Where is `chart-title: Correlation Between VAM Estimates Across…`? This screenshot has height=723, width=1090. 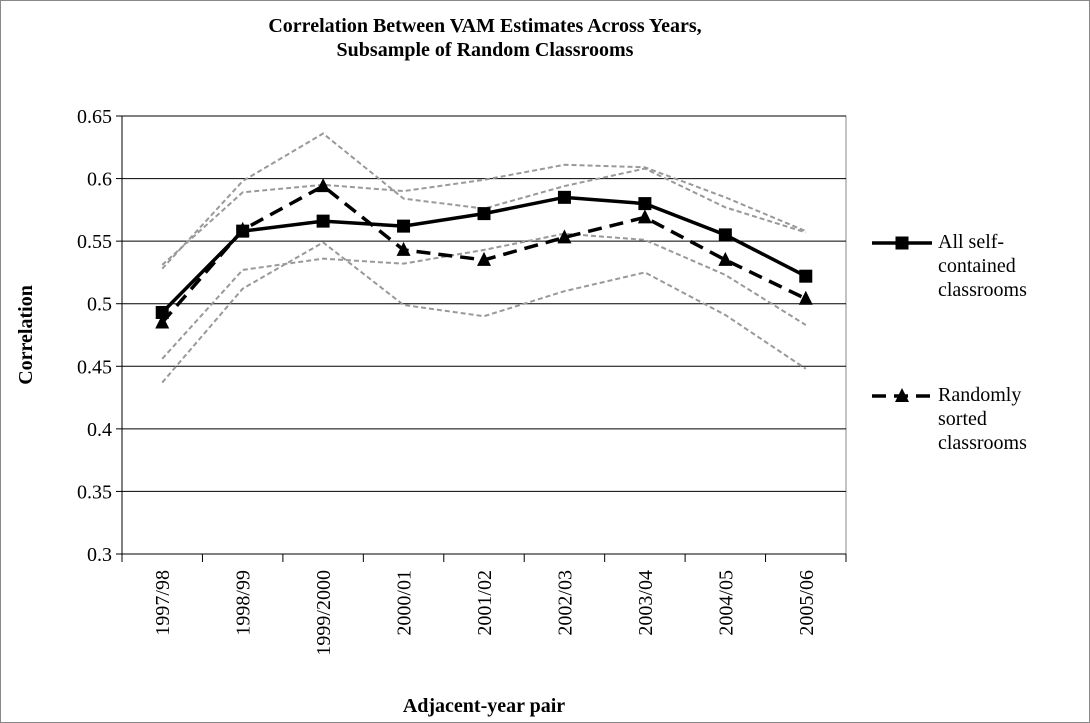
chart-title: Correlation Between VAM Estimates Across… is located at coordinates (485, 38).